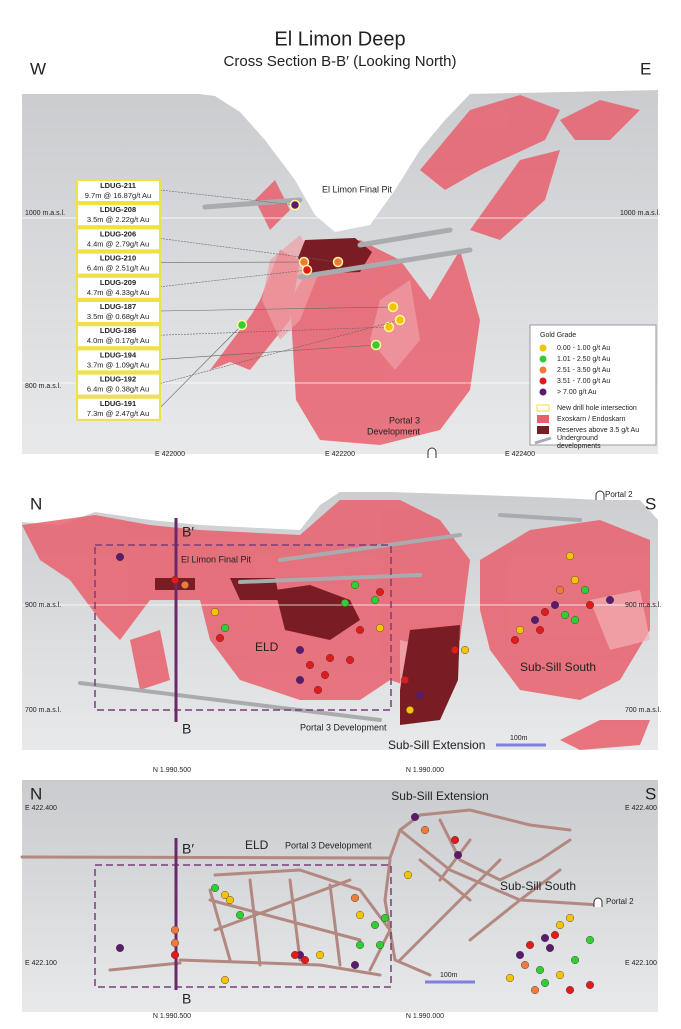 This screenshot has width=681, height=1029. I want to click on label: LDUG-211, so click(118, 185).